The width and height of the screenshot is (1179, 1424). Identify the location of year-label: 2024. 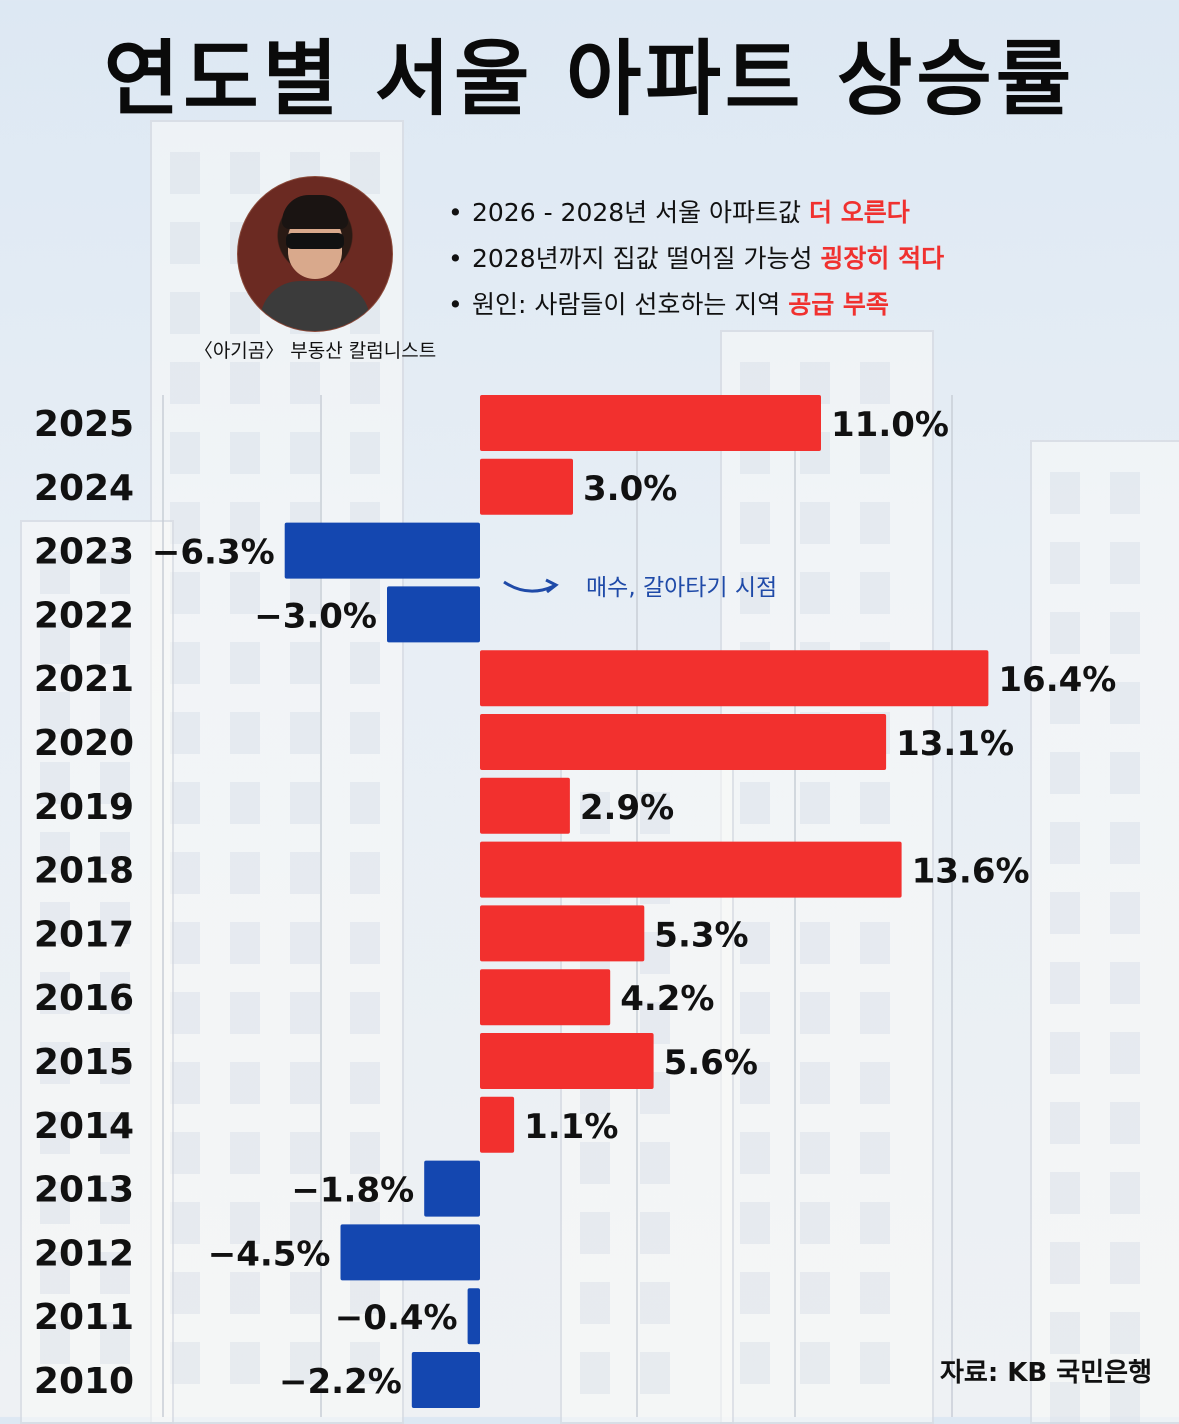
(84, 488).